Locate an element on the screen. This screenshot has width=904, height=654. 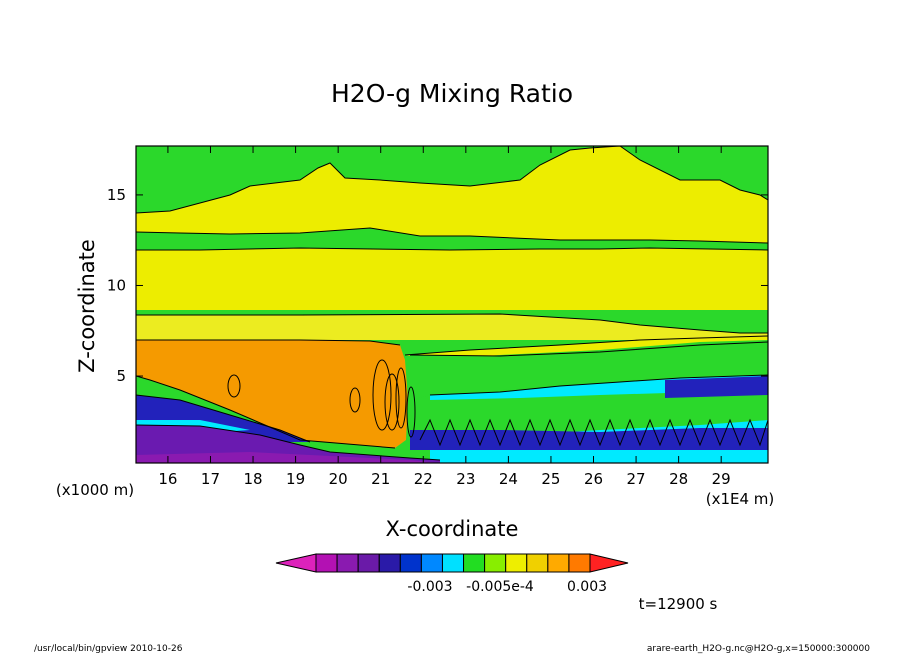
x-tick-label: 16 is located at coordinates (167, 479).